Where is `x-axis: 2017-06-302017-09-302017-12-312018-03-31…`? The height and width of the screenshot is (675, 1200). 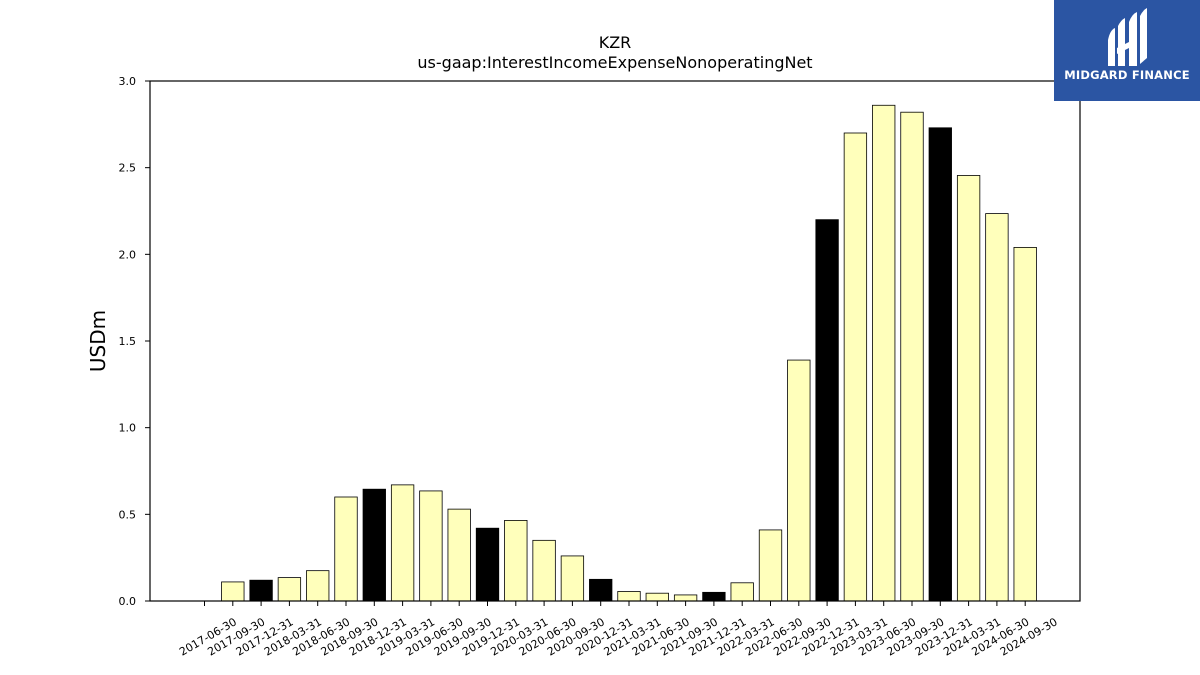 x-axis: 2017-06-302017-09-302017-12-312018-03-31… is located at coordinates (618, 630).